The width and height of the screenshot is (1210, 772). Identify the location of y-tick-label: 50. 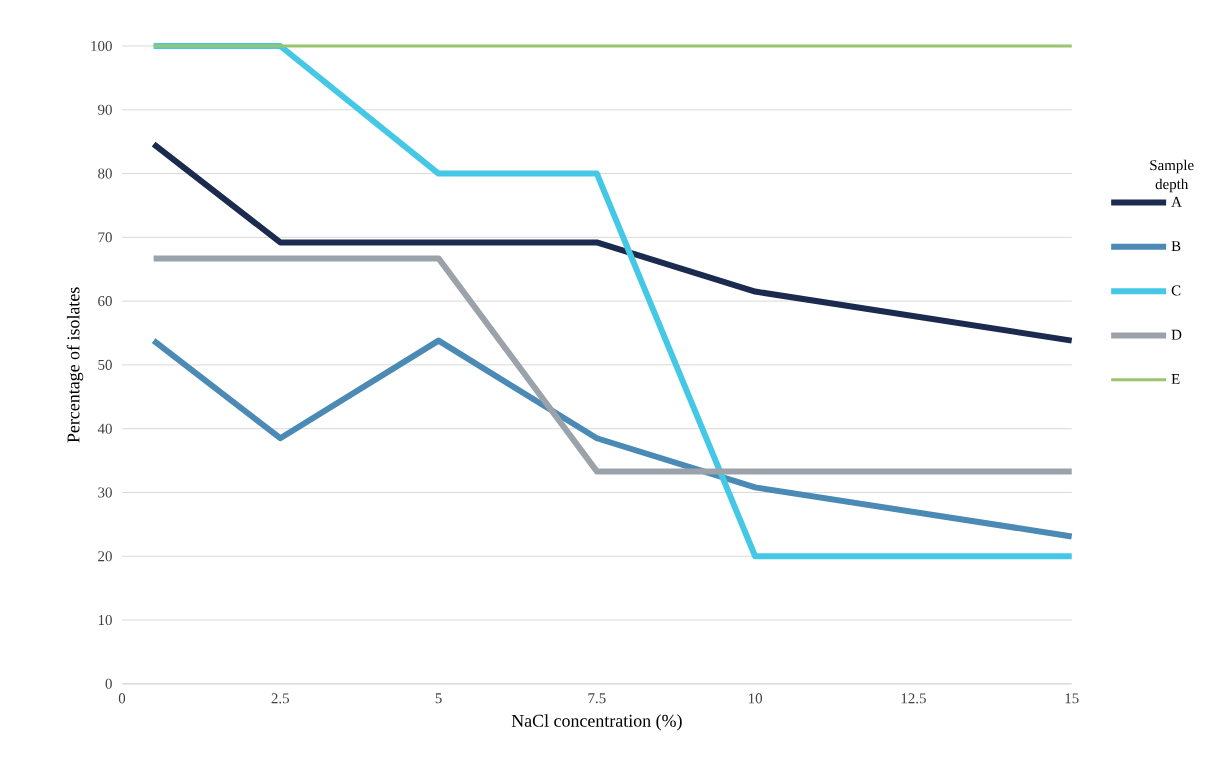
(105, 365).